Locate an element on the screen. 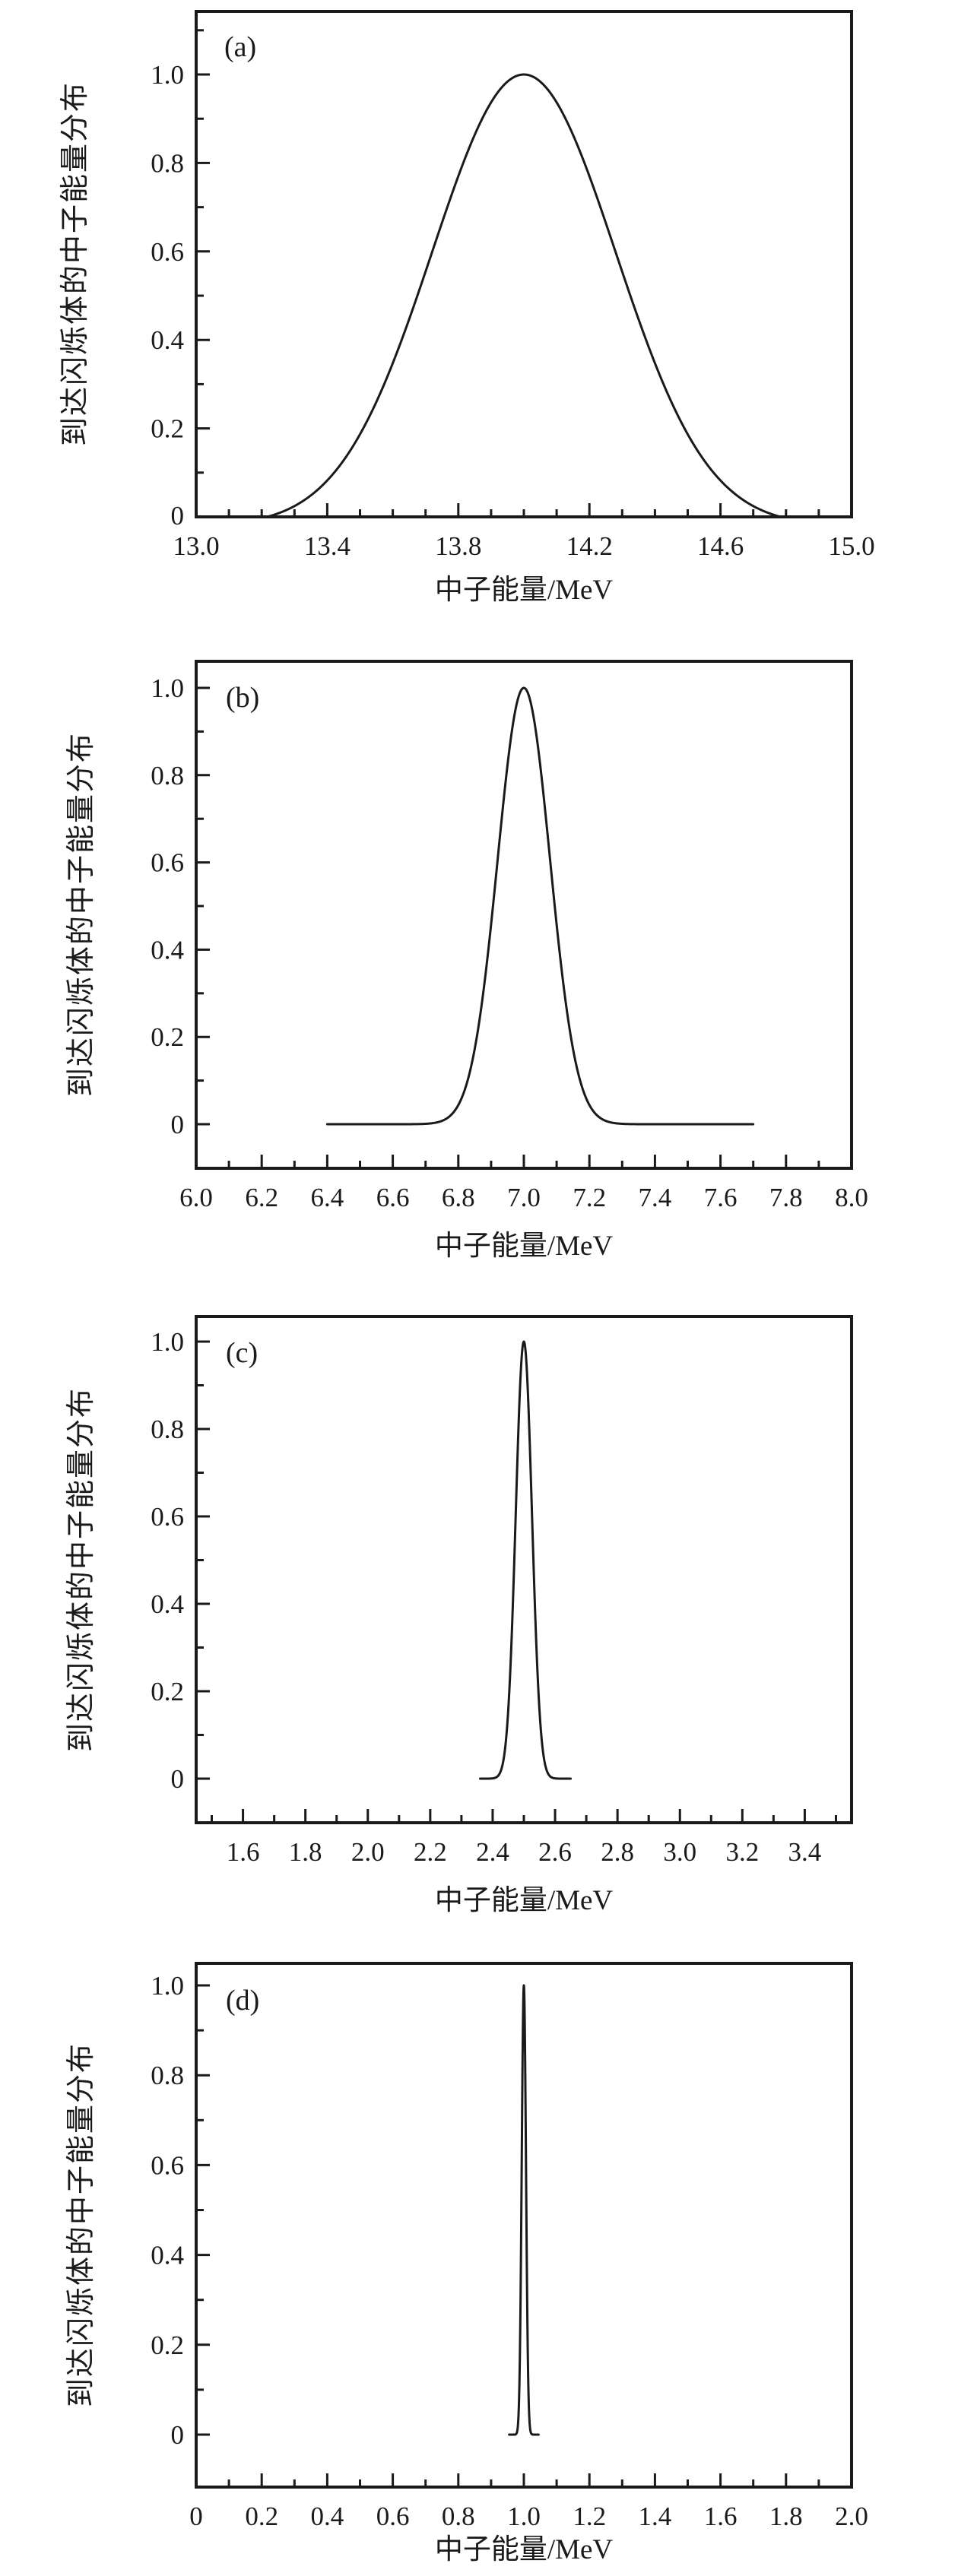  x-tick-label: 7.4 is located at coordinates (655, 1197).